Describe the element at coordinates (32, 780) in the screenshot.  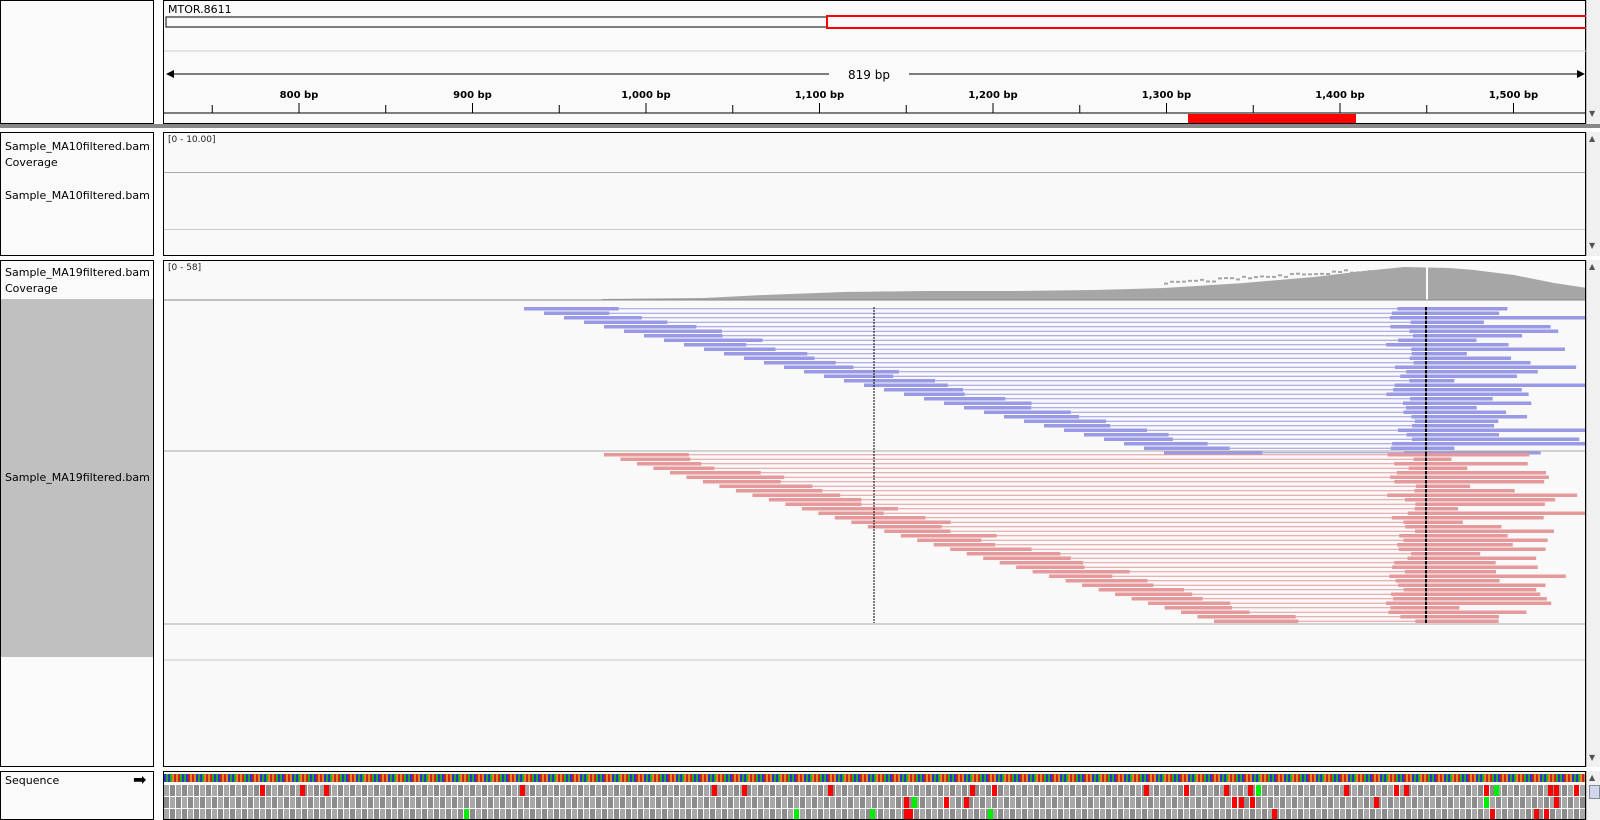
I see `sequence-track-name: Sequence` at that location.